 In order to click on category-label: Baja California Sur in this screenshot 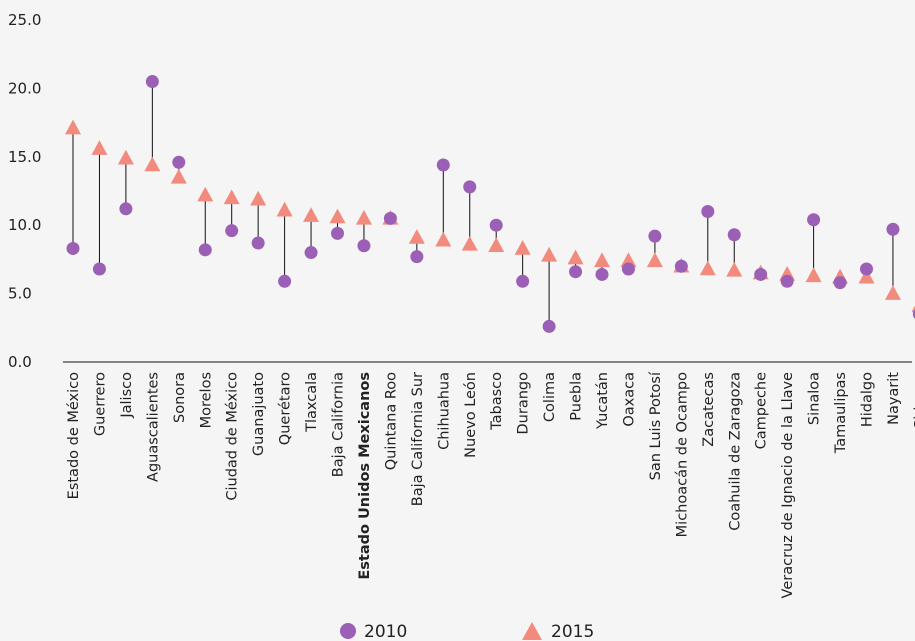, I will do `click(418, 439)`.